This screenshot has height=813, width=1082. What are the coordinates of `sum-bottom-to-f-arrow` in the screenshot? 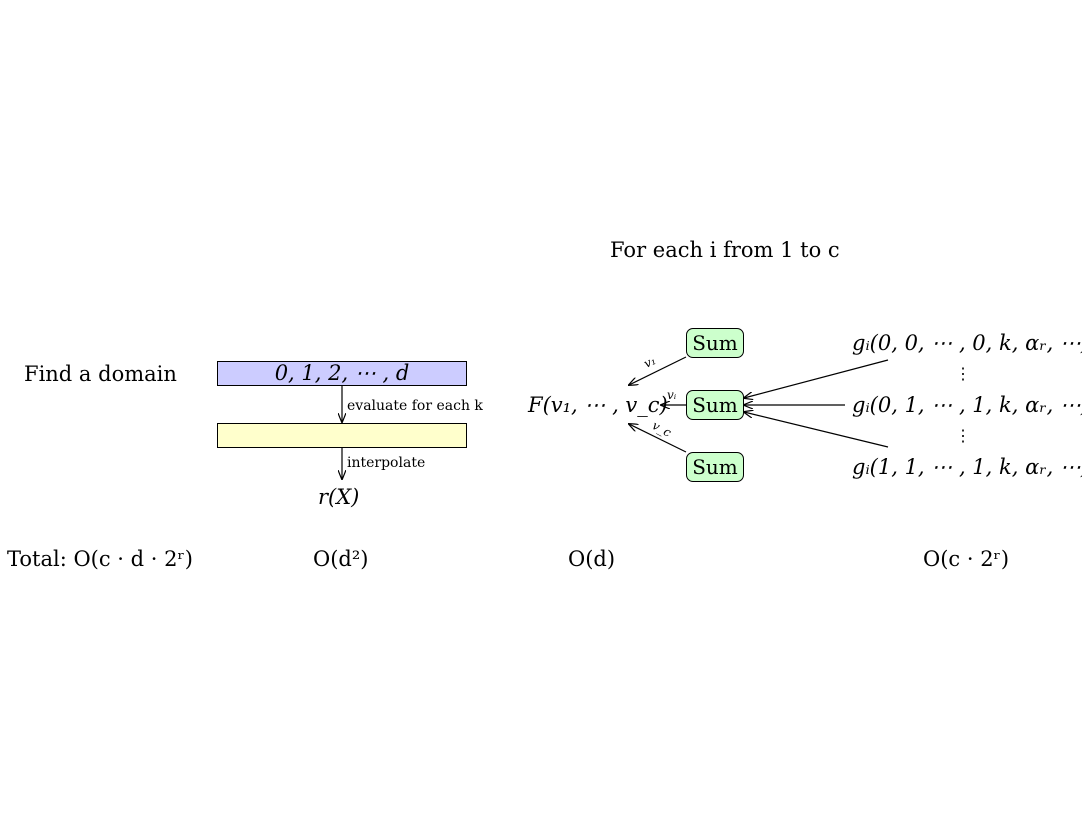 It's located at (658, 438).